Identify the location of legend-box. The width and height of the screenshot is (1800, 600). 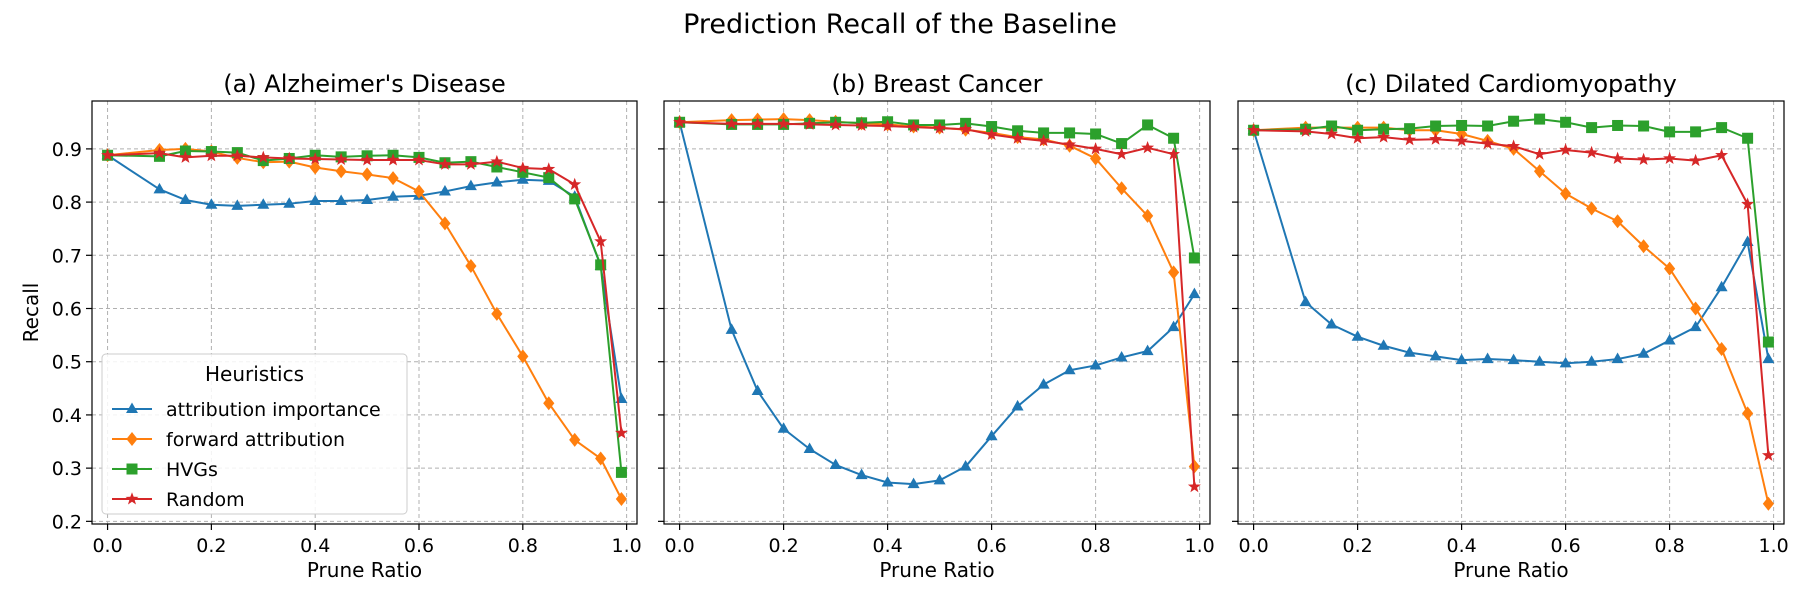
(254, 434).